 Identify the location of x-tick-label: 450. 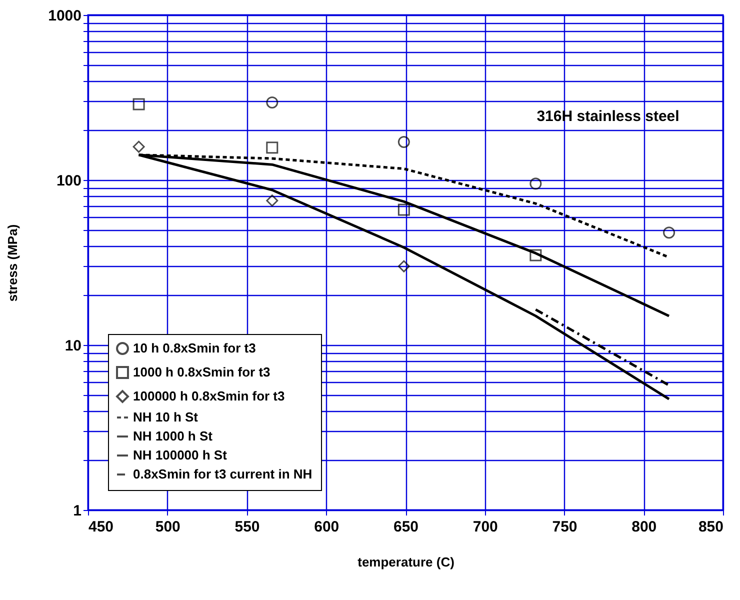
(101, 527).